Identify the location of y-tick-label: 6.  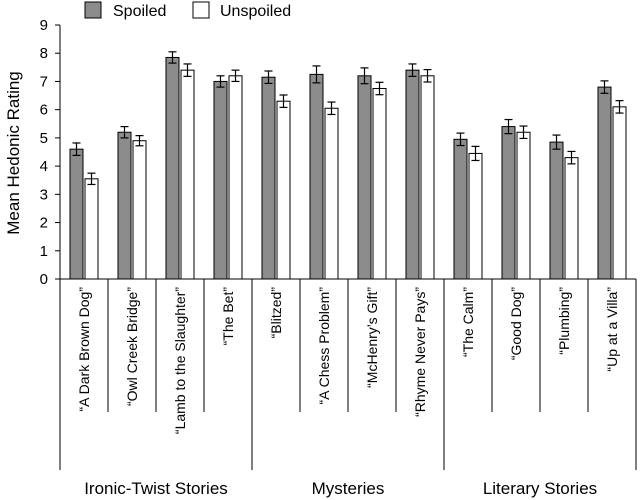
(44, 110).